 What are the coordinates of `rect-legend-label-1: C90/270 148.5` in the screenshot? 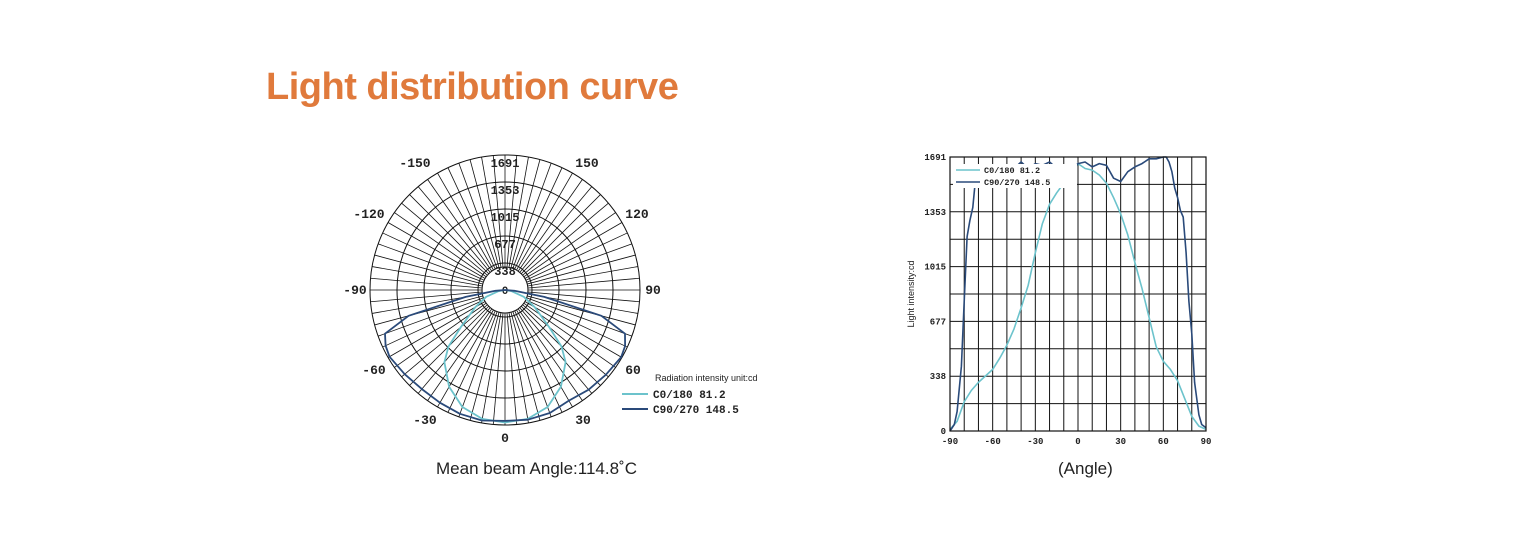 It's located at (1017, 183).